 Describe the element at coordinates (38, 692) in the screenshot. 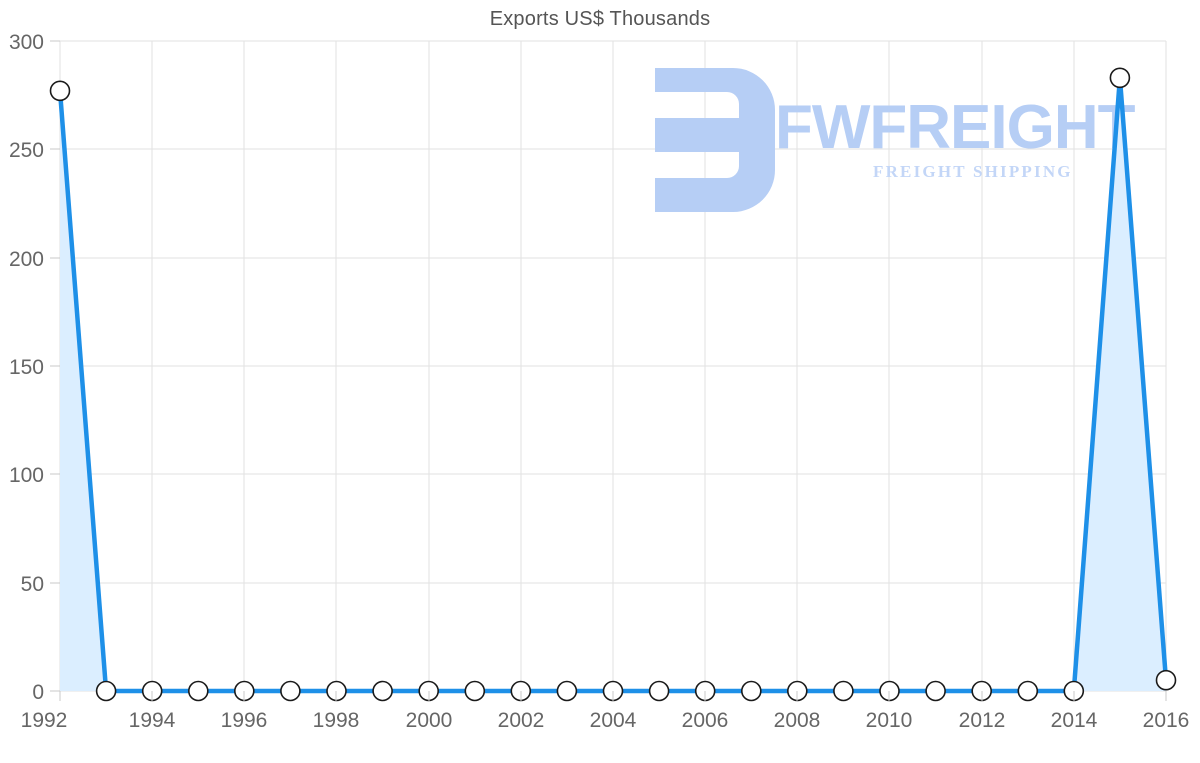

I see `y-tick-label: 0` at that location.